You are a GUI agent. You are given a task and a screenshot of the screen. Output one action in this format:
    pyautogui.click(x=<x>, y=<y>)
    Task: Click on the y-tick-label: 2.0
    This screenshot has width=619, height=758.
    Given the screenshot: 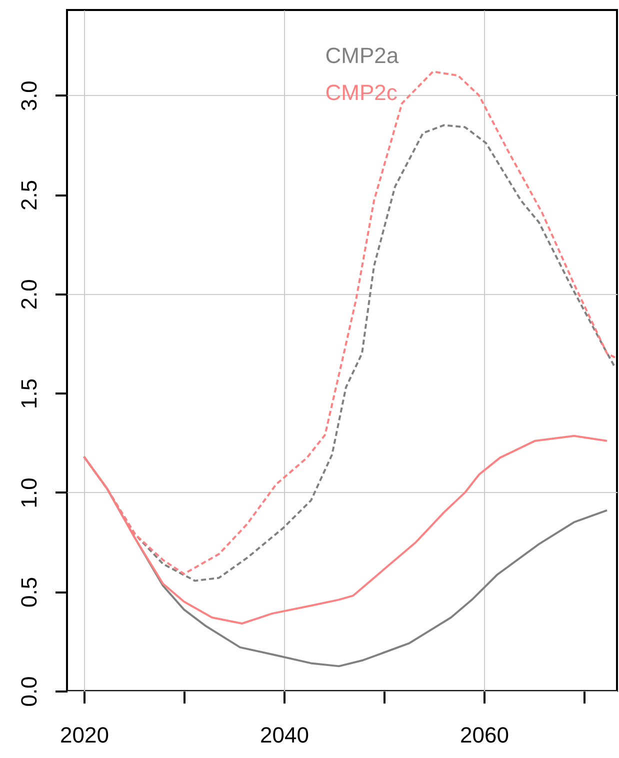 What is the action you would take?
    pyautogui.click(x=29, y=294)
    